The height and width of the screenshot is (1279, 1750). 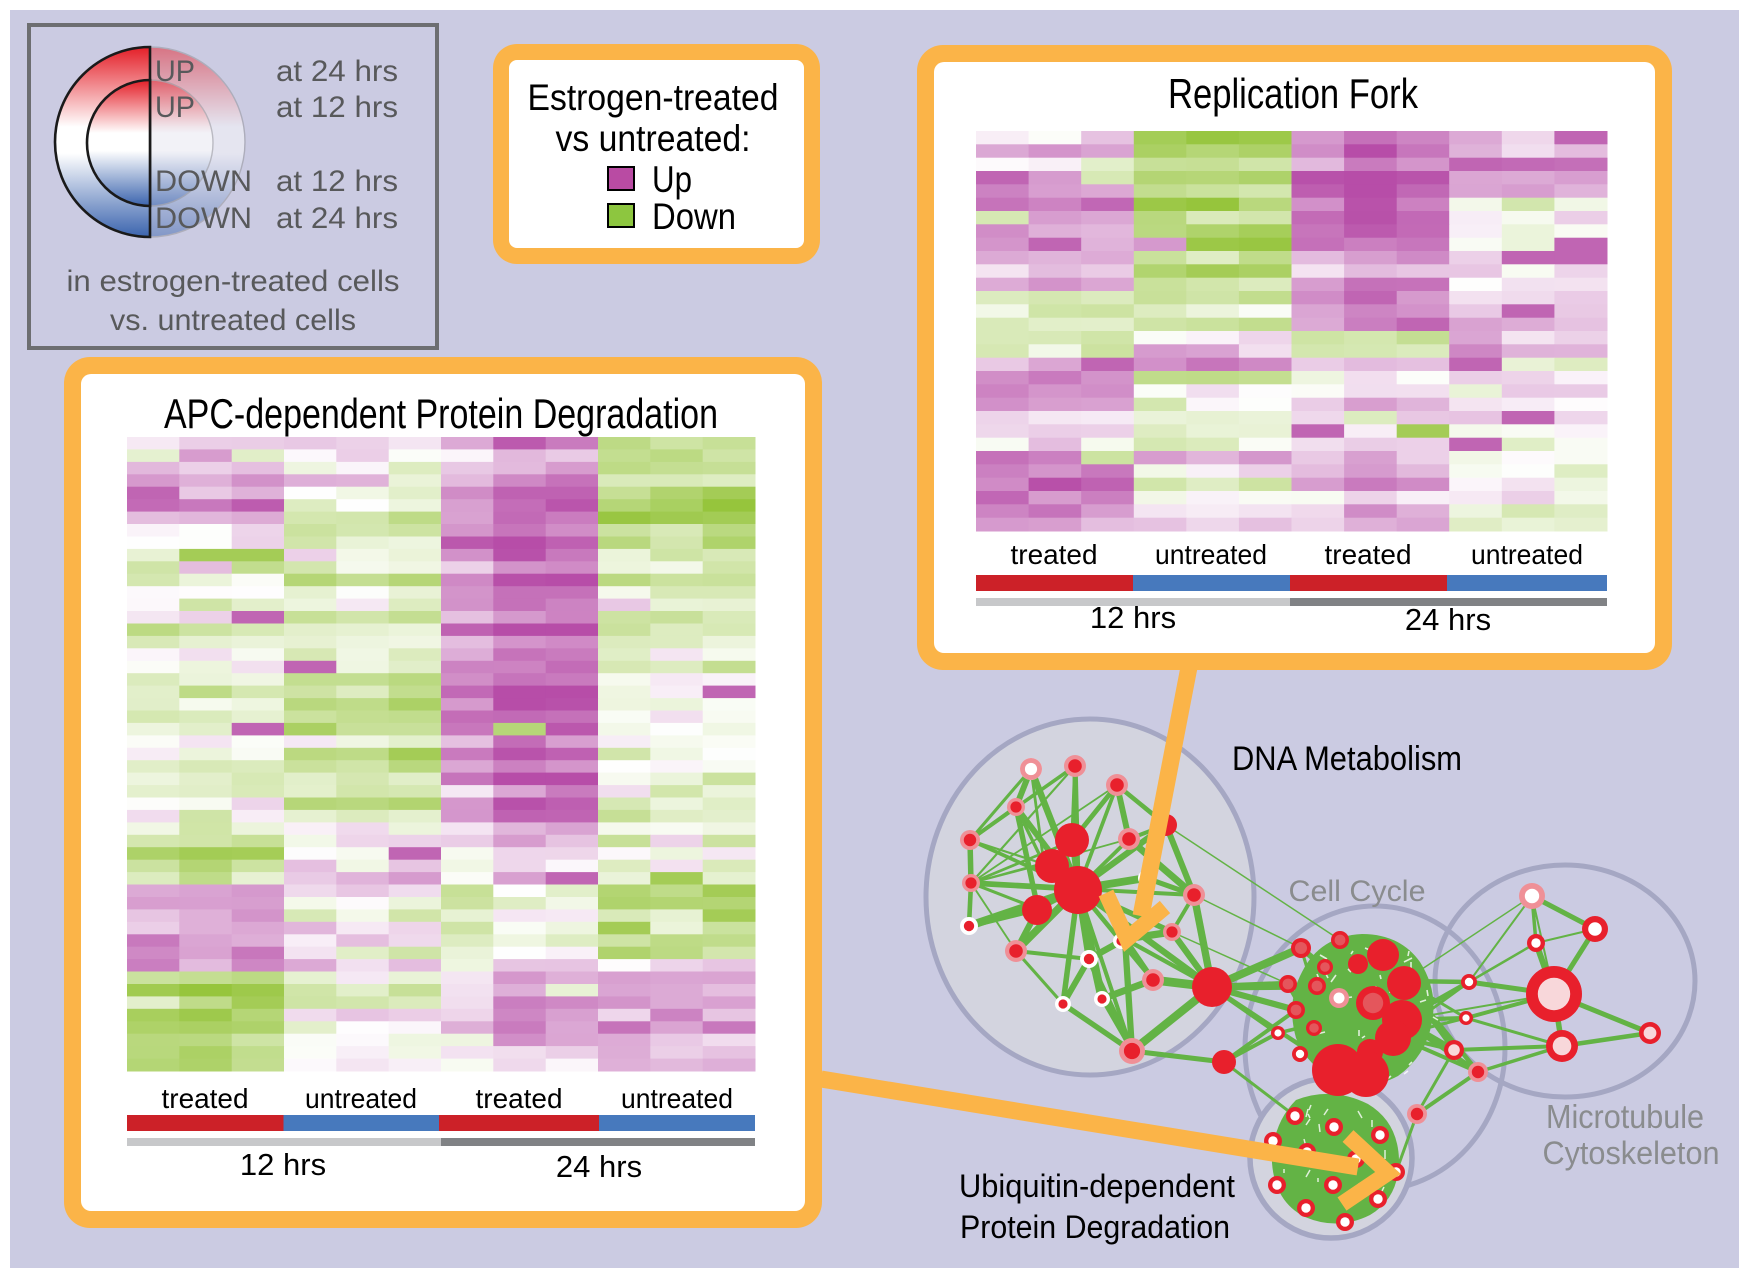 I want to click on svg-text: Ubiquitin-dependent, so click(x=1097, y=1186).